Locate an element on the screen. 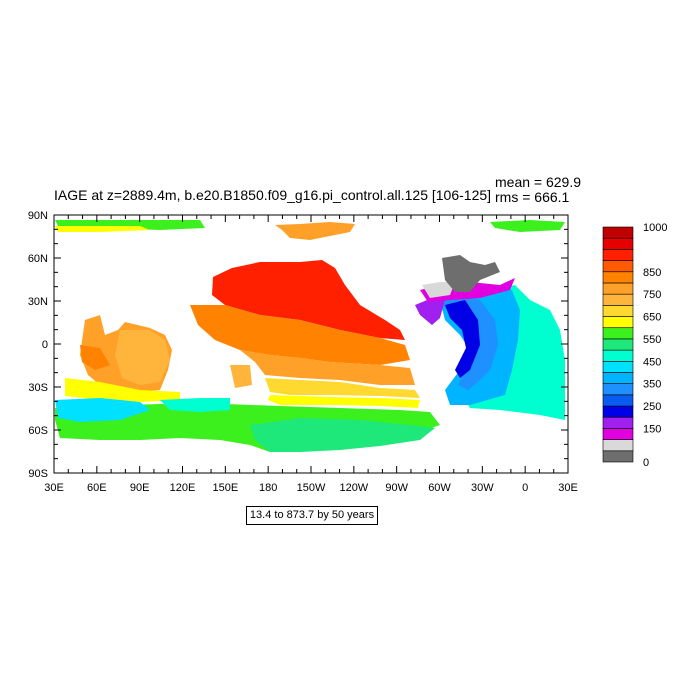 The image size is (700, 700). y-tick-label: 0 is located at coordinates (45, 345).